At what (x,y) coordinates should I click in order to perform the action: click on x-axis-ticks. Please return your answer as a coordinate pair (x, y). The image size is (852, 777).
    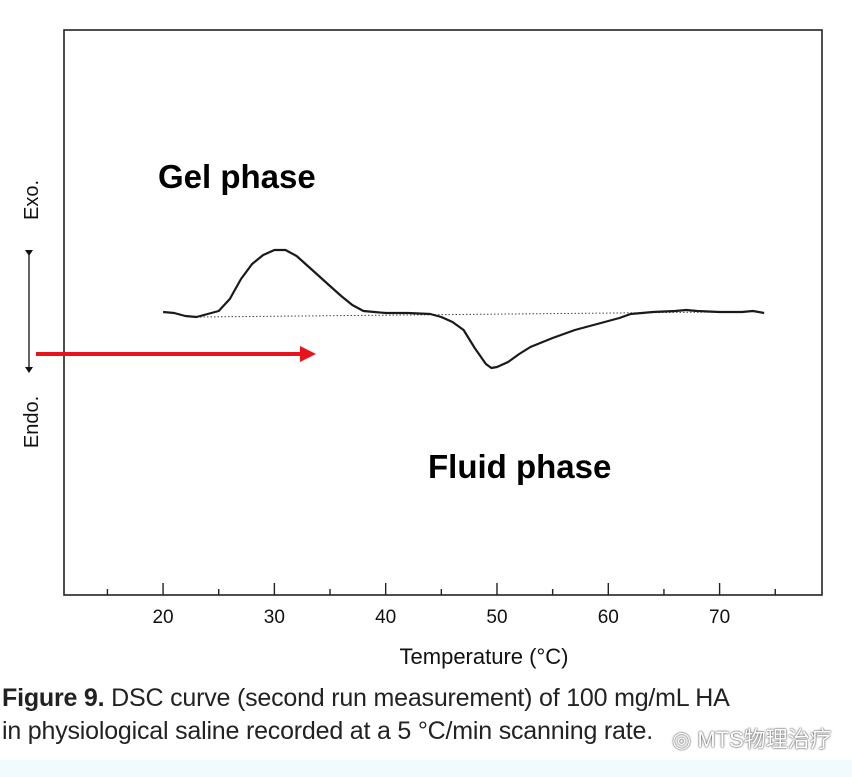
    Looking at the image, I should click on (441, 589).